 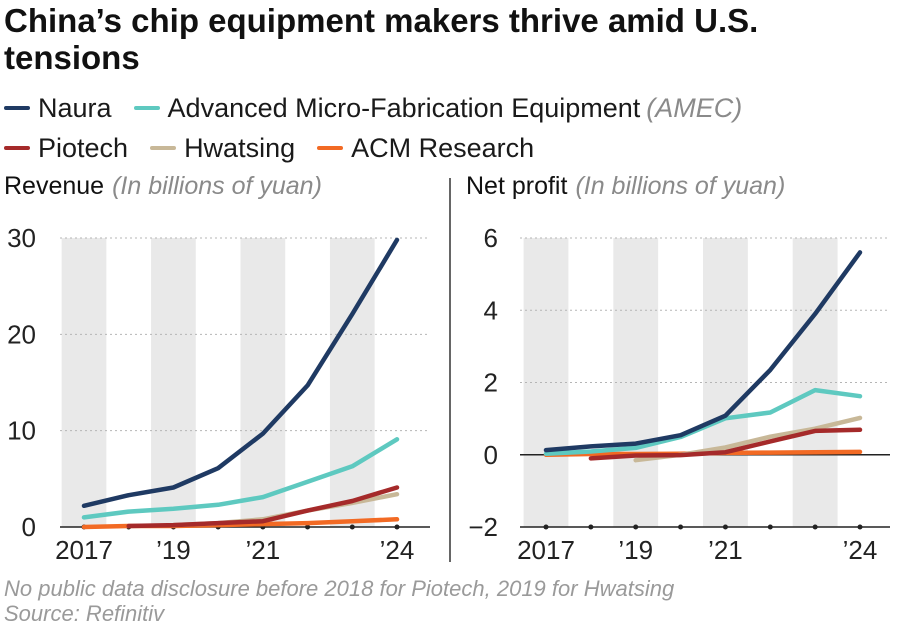 What do you see at coordinates (75, 108) in the screenshot?
I see `legend-label-naura: Naura` at bounding box center [75, 108].